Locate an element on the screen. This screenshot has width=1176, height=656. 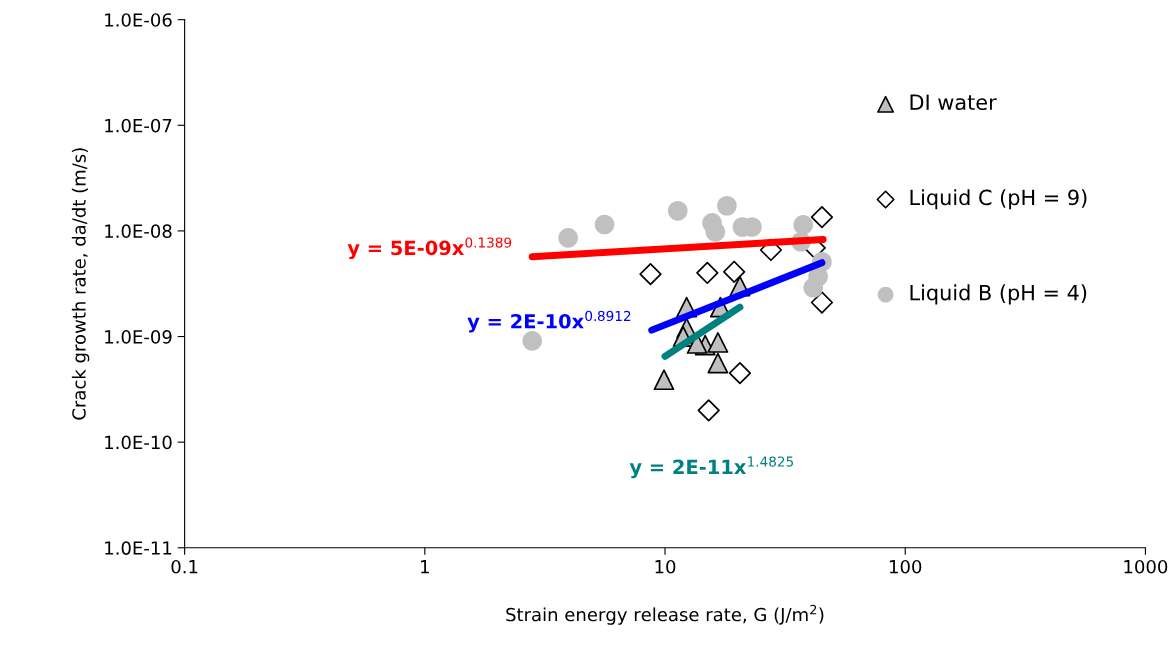
series-label: y = 2E-10x$^{0.8912}$ is located at coordinates (549, 321).